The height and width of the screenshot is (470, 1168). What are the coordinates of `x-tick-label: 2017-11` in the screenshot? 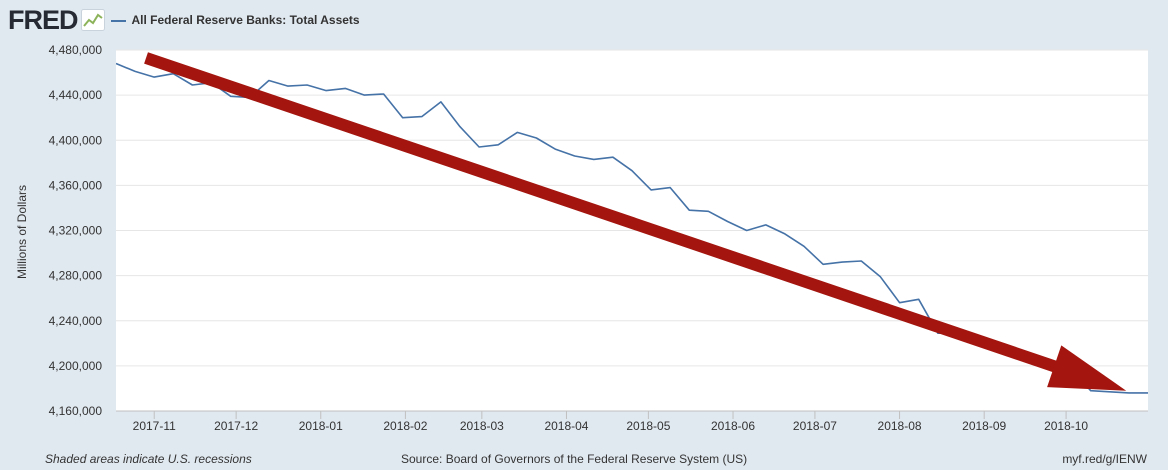 It's located at (154, 426).